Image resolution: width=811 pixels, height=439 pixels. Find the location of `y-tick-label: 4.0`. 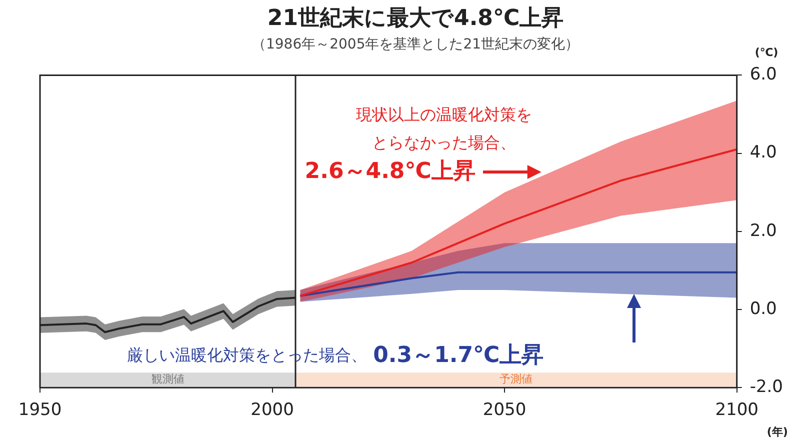

y-tick-label: 4.0 is located at coordinates (763, 152).